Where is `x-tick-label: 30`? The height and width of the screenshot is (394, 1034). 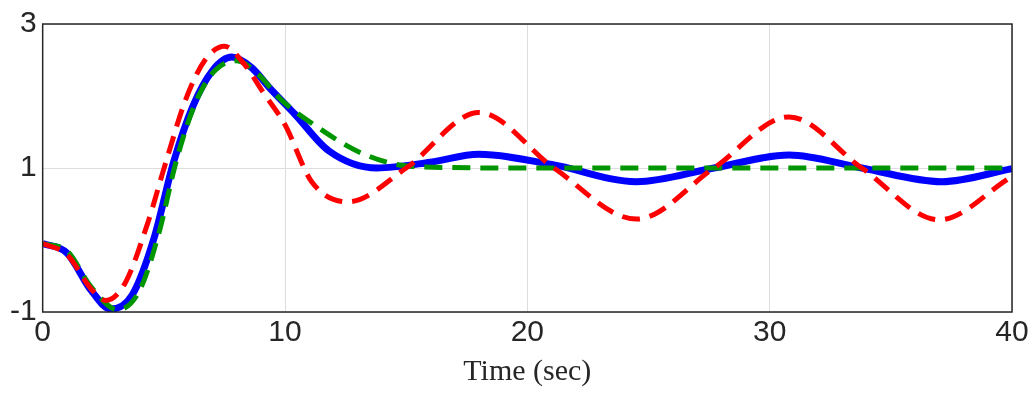
x-tick-label: 30 is located at coordinates (769, 331).